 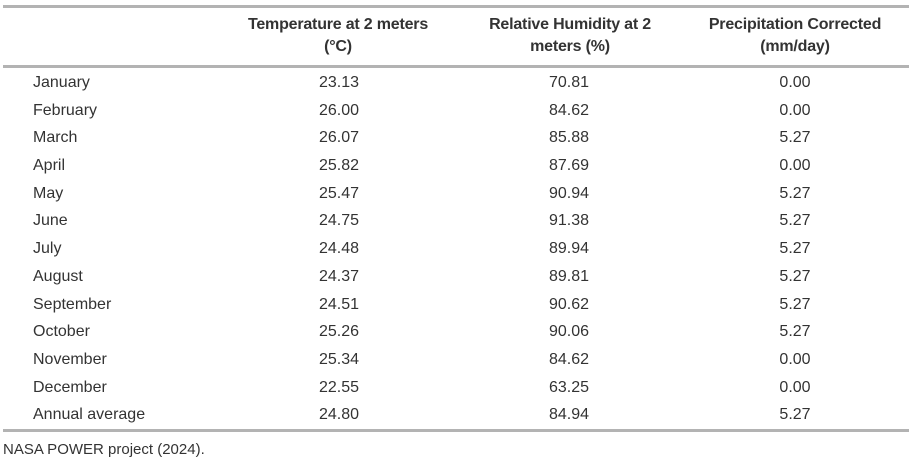 I want to click on table-bottom-rule, so click(x=456, y=430).